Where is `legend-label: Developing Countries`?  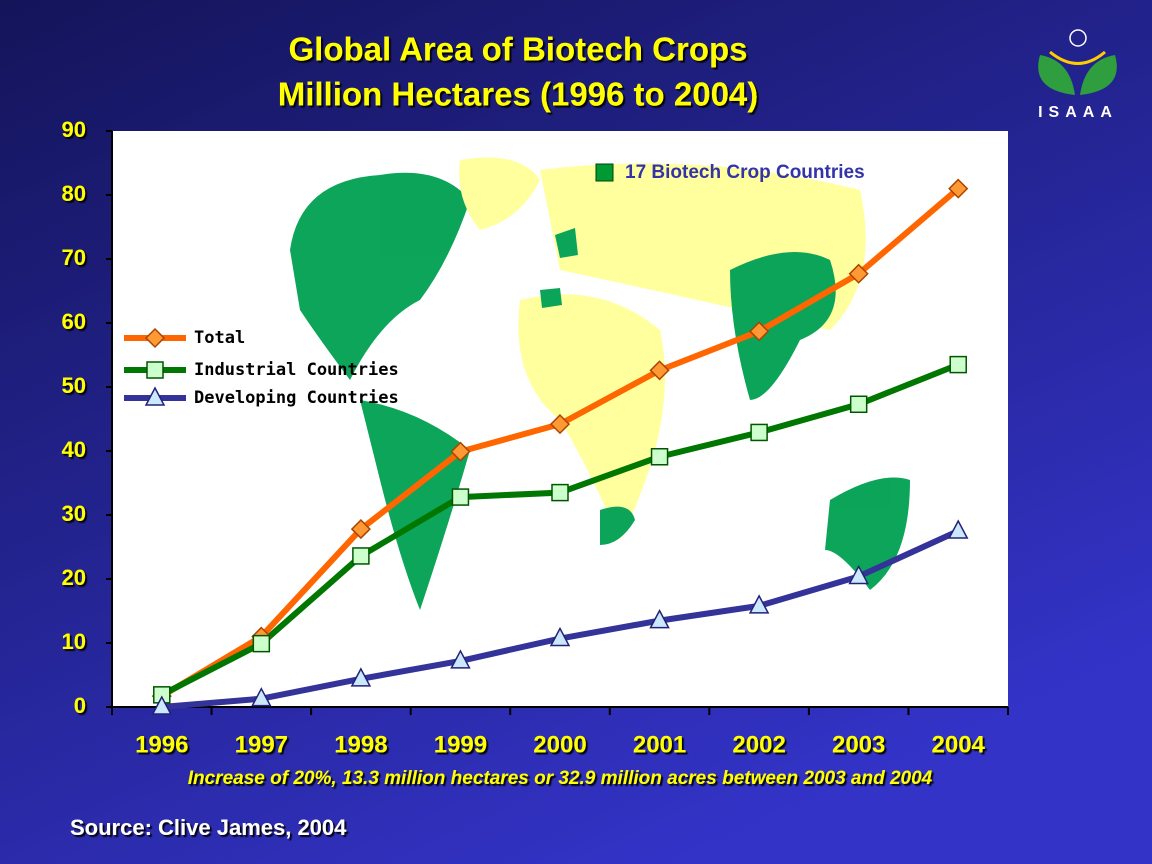
legend-label: Developing Countries is located at coordinates (296, 398).